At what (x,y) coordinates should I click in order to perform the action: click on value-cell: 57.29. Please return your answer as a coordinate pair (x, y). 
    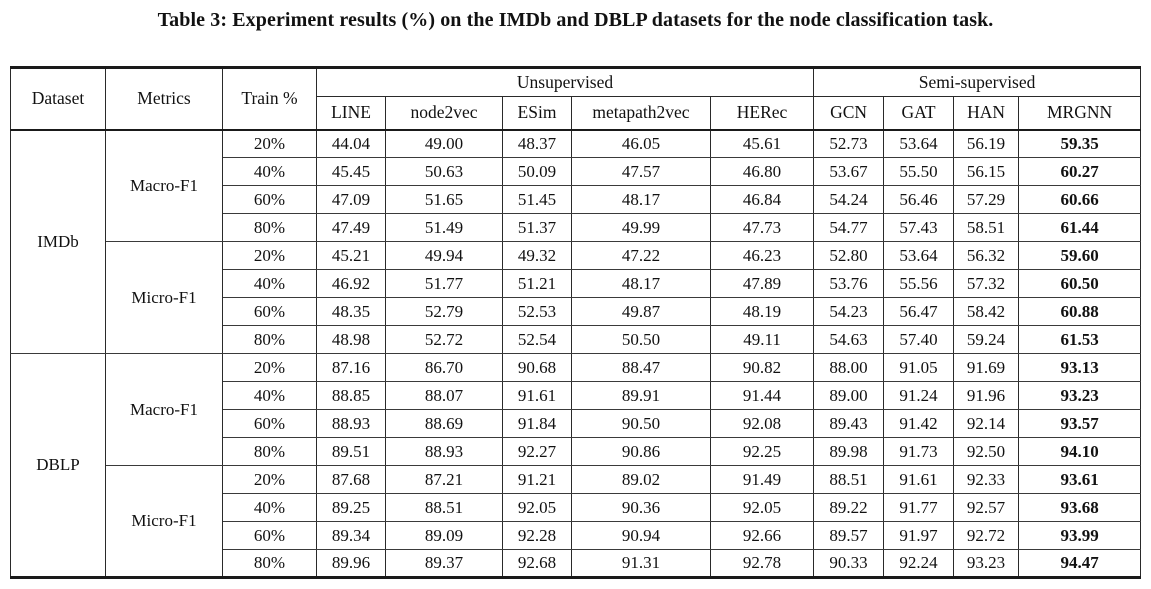
    Looking at the image, I should click on (986, 199).